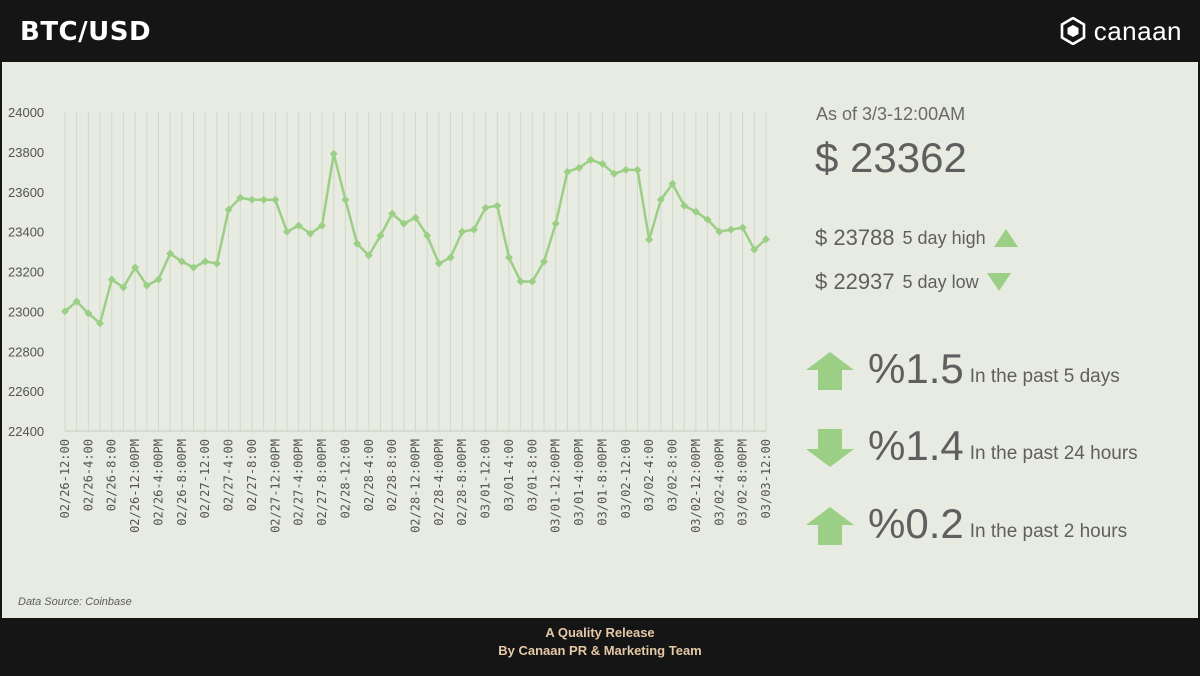 The image size is (1200, 676). What do you see at coordinates (26, 192) in the screenshot?
I see `y-tick-label: 23600` at bounding box center [26, 192].